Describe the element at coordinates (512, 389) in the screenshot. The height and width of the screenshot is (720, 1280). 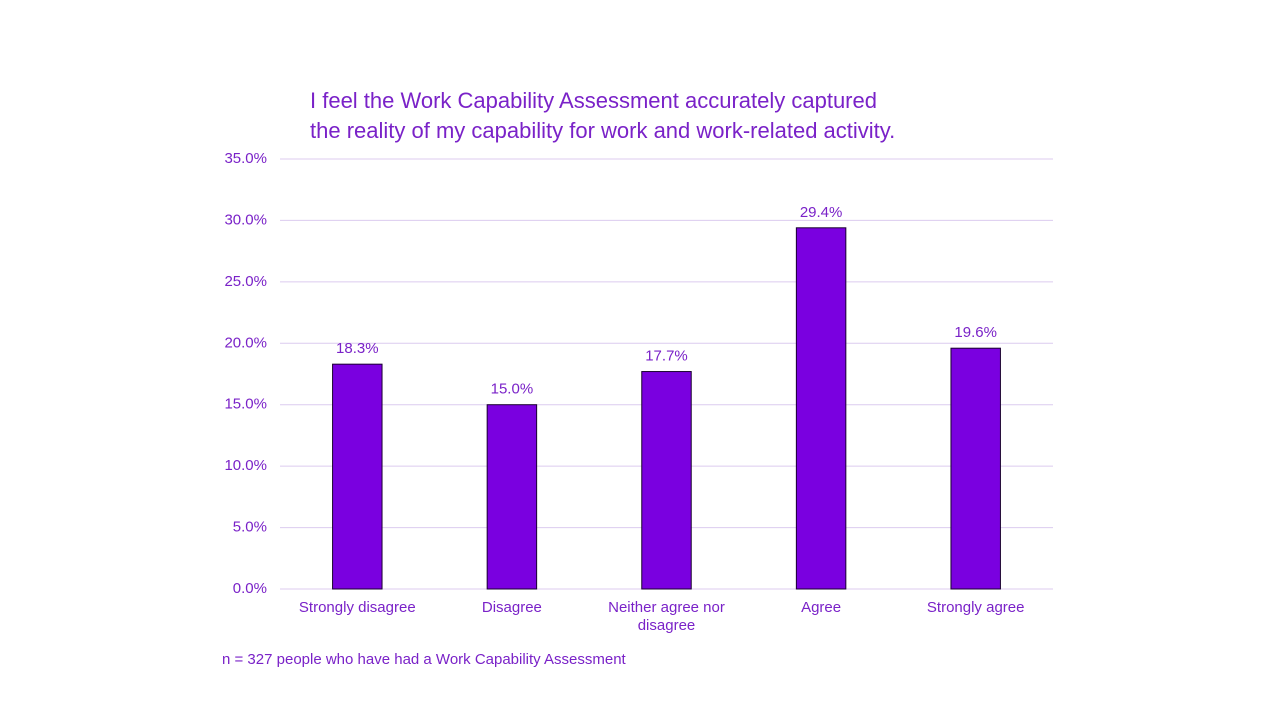
I see `data-label: 15.0%` at that location.